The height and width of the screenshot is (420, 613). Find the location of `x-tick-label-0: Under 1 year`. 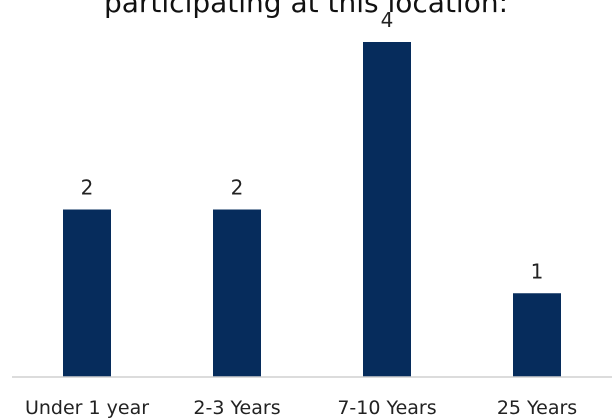

x-tick-label-0: Under 1 year is located at coordinates (87, 408).